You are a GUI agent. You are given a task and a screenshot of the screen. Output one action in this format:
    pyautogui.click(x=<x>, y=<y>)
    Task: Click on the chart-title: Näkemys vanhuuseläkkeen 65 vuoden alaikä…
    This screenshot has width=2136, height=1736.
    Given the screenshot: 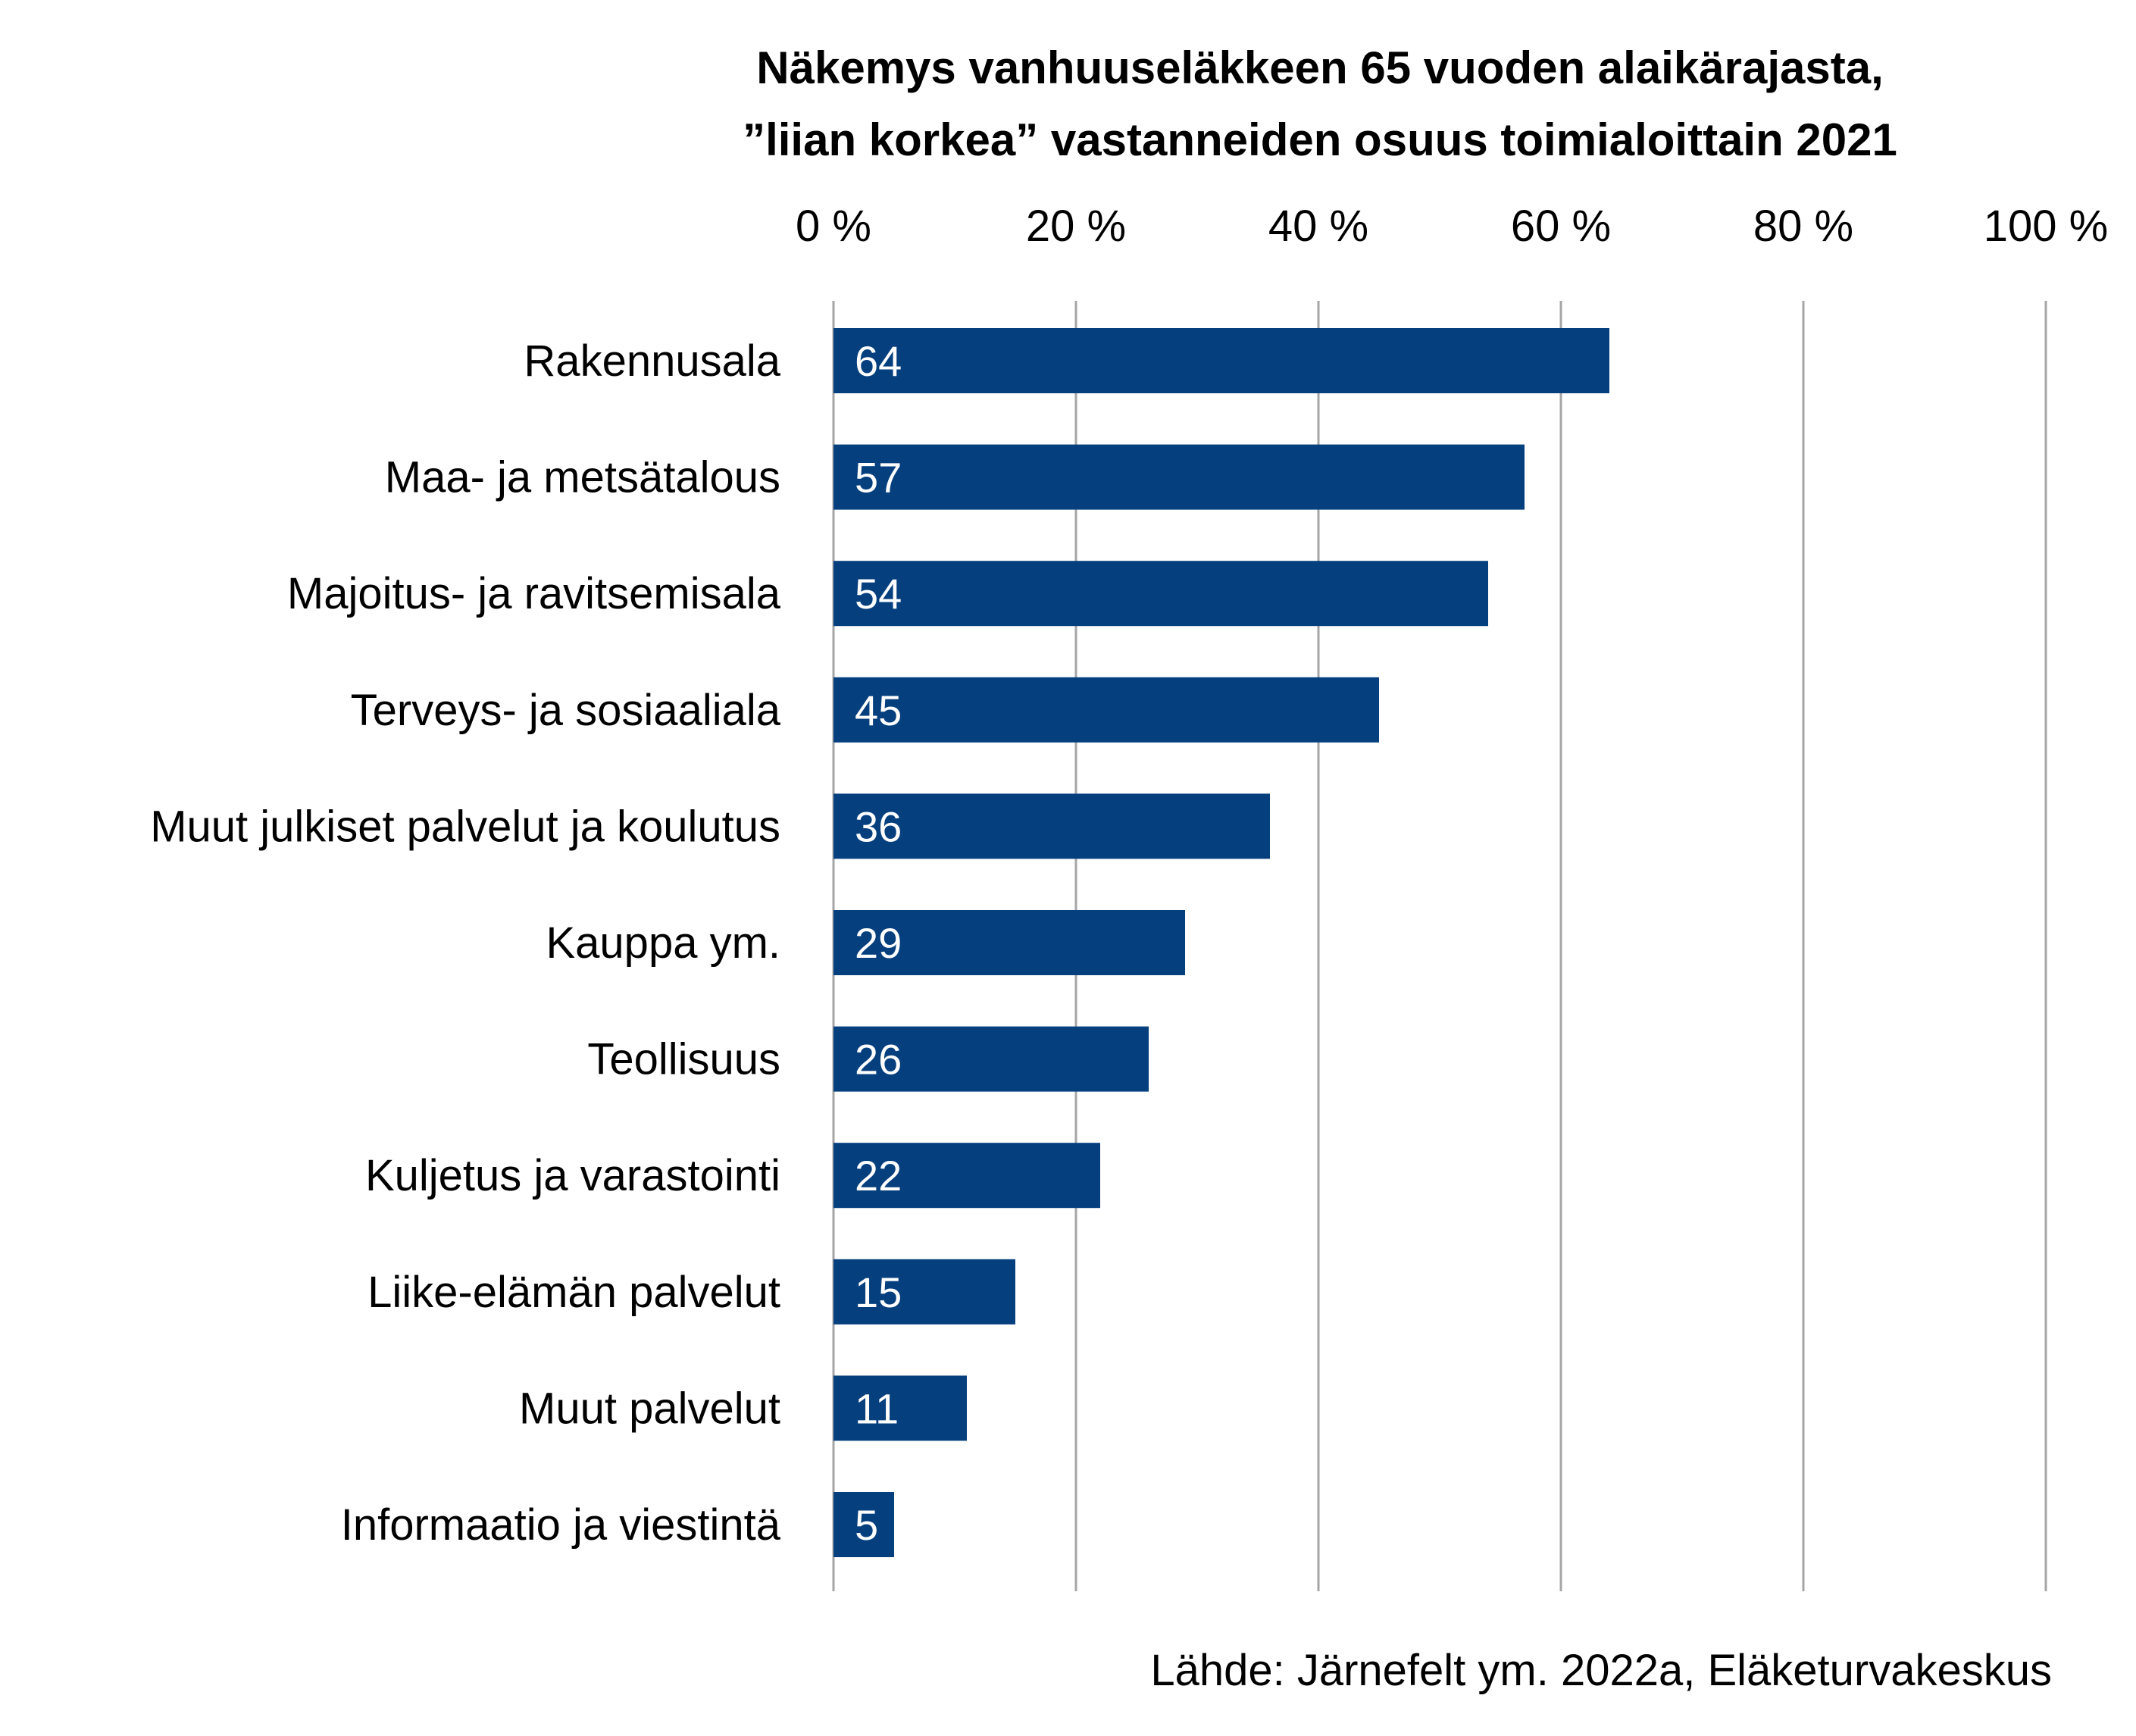 What is the action you would take?
    pyautogui.click(x=1320, y=103)
    